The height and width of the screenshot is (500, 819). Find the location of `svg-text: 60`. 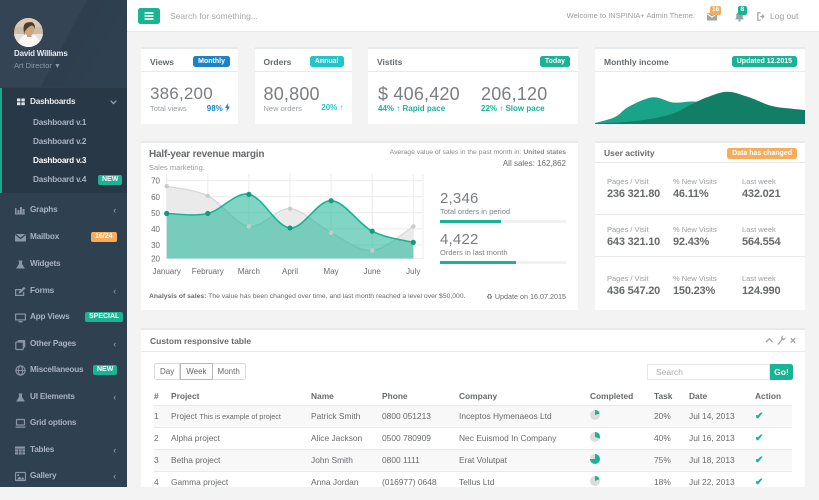

svg-text: 60 is located at coordinates (155, 197).